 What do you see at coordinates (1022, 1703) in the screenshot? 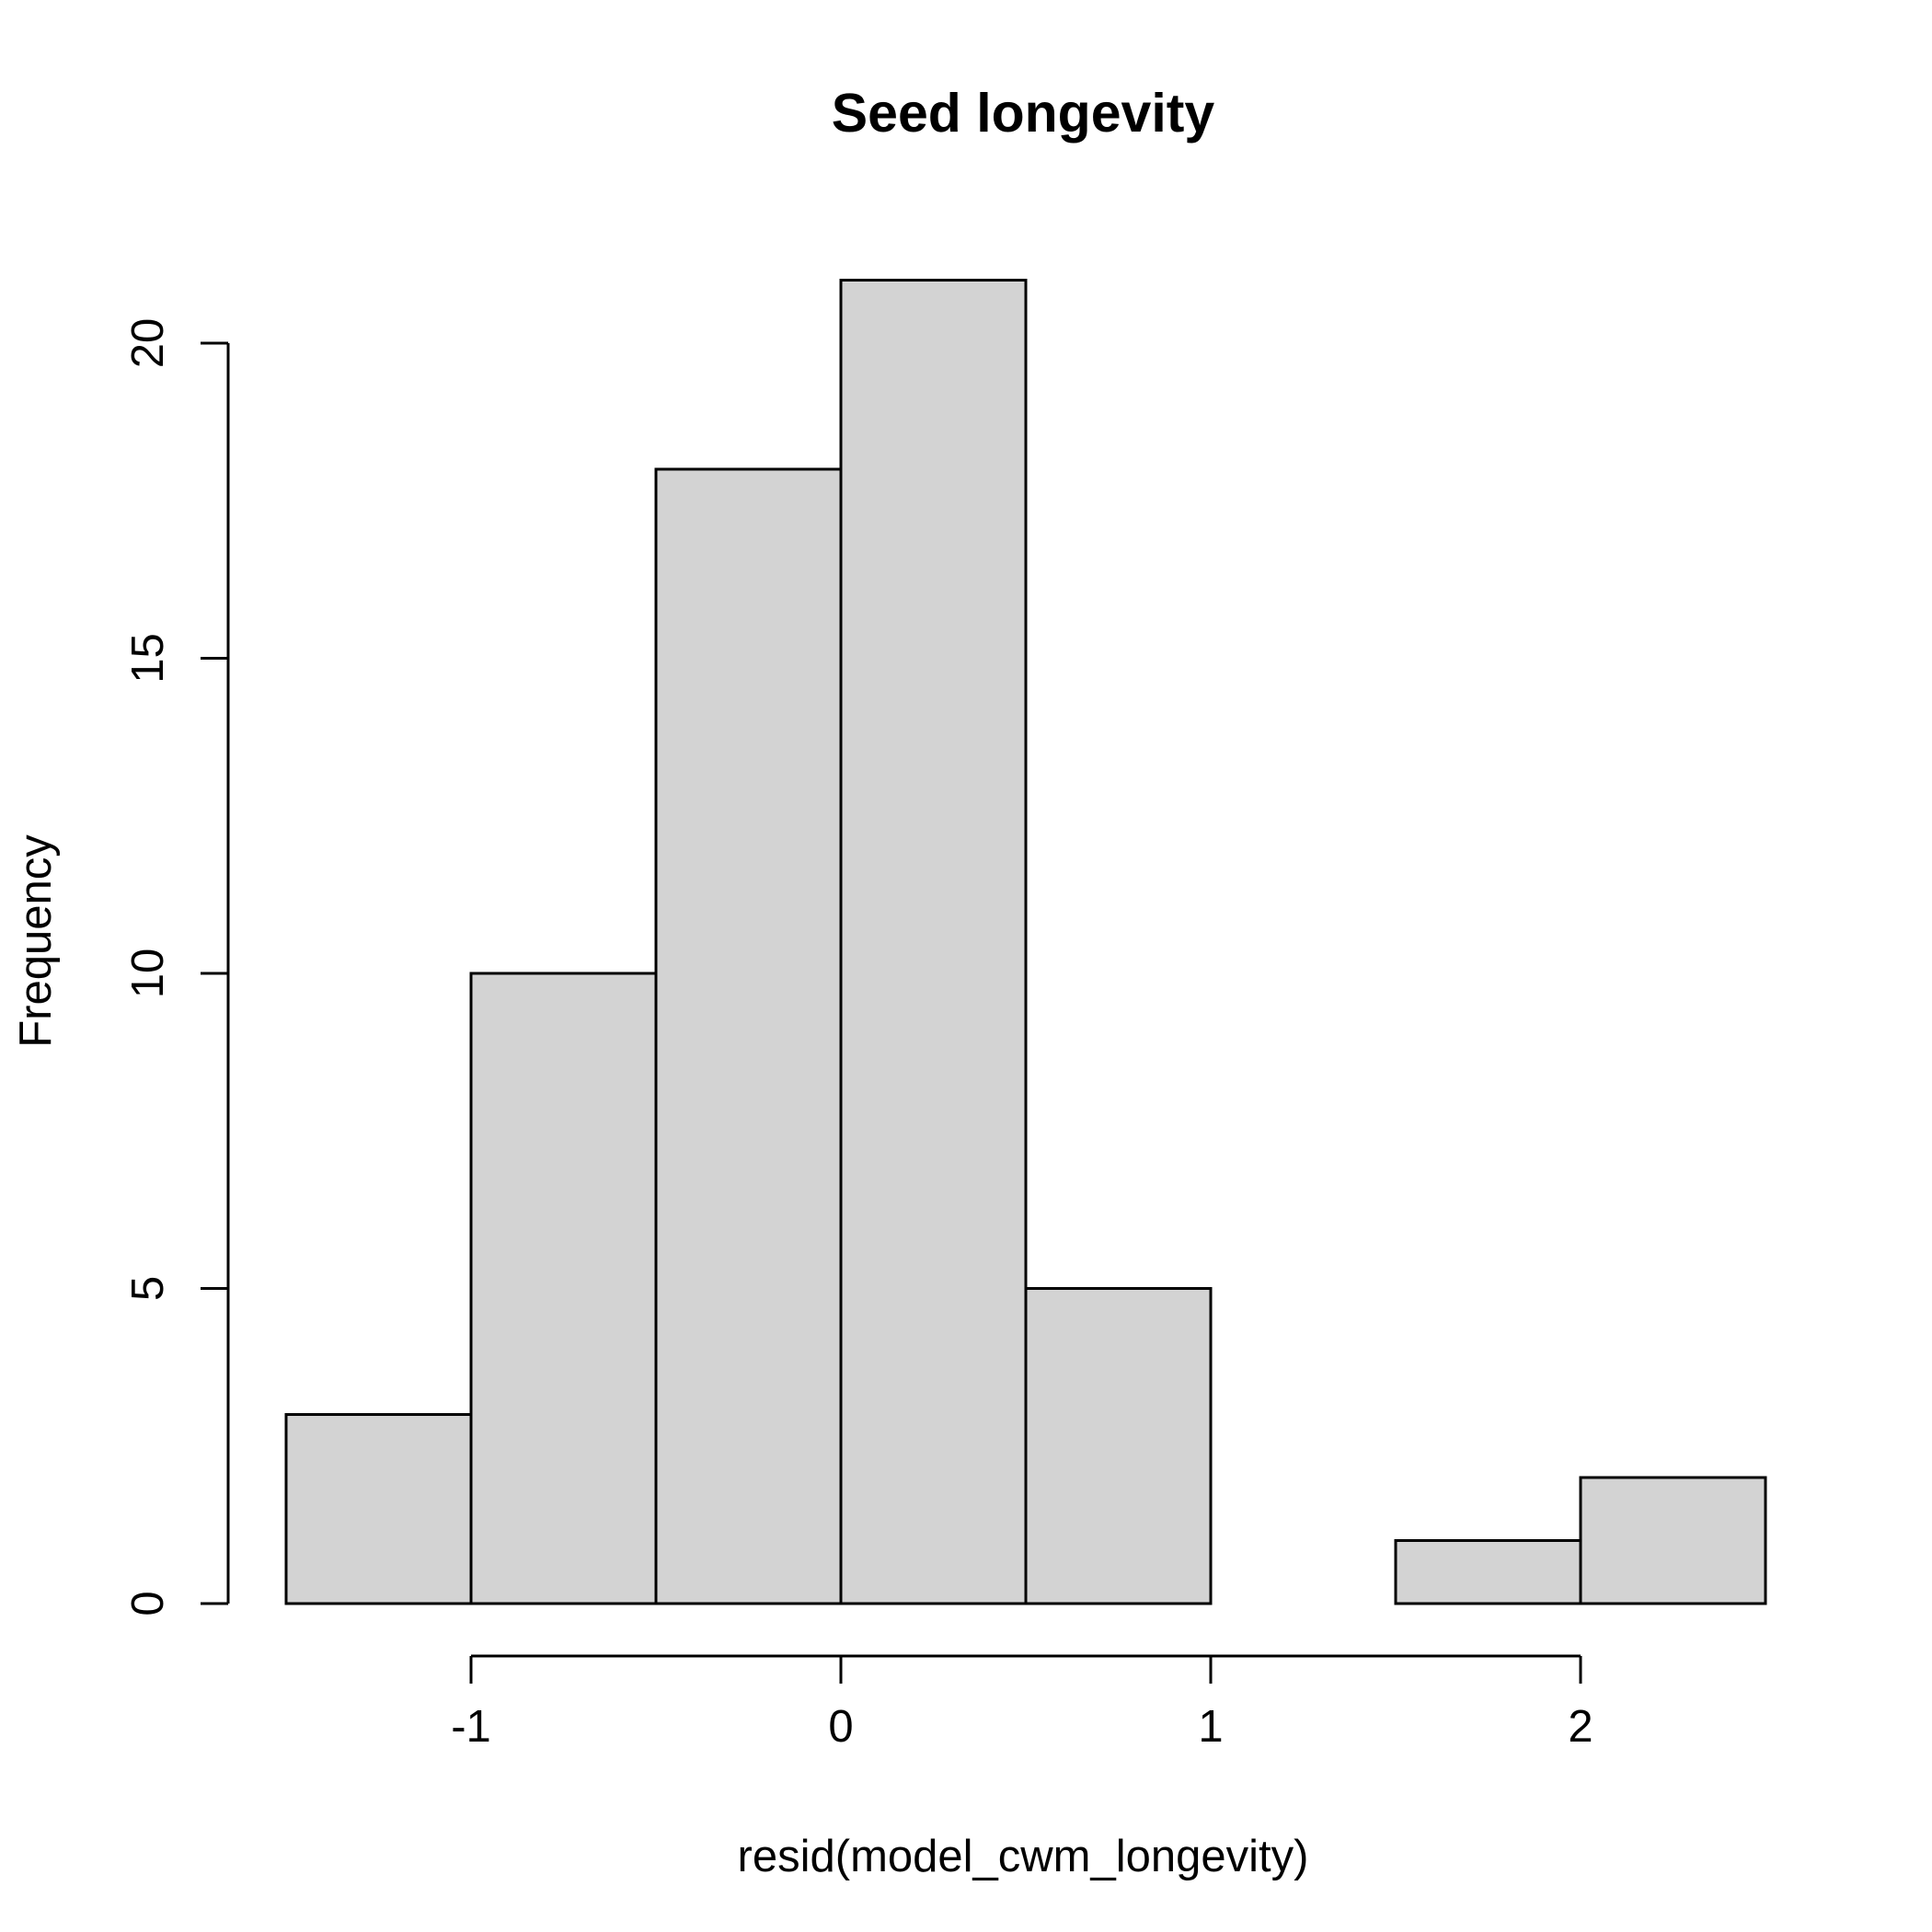
I see `x-axis: -1 0 1 2` at bounding box center [1022, 1703].